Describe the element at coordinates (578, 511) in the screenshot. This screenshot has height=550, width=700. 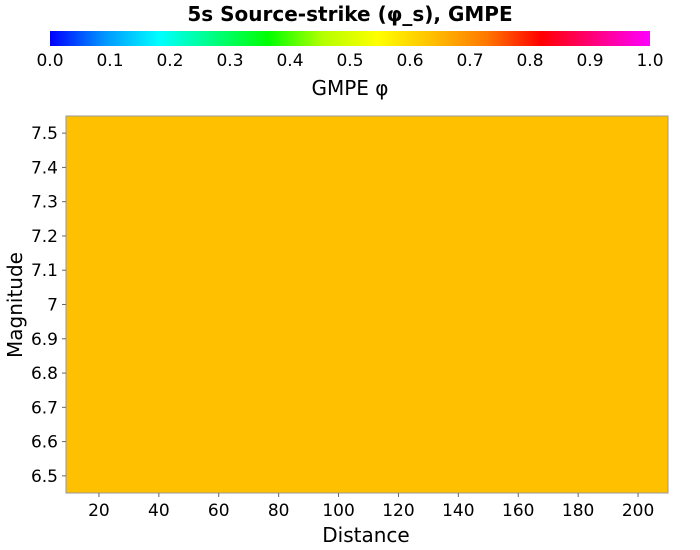
I see `x-tick-label: 180` at that location.